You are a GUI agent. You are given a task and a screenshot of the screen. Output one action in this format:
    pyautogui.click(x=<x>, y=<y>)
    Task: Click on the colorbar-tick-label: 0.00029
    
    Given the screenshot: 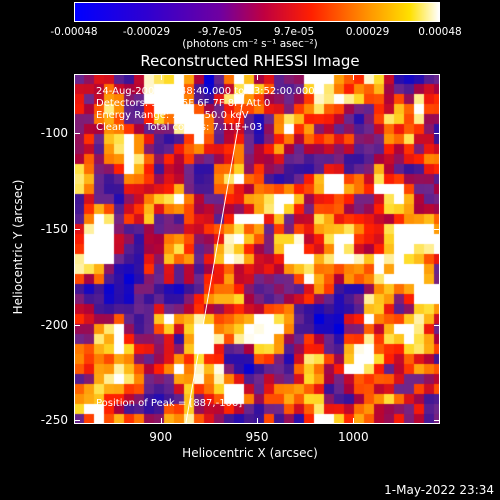 What is the action you would take?
    pyautogui.click(x=367, y=32)
    